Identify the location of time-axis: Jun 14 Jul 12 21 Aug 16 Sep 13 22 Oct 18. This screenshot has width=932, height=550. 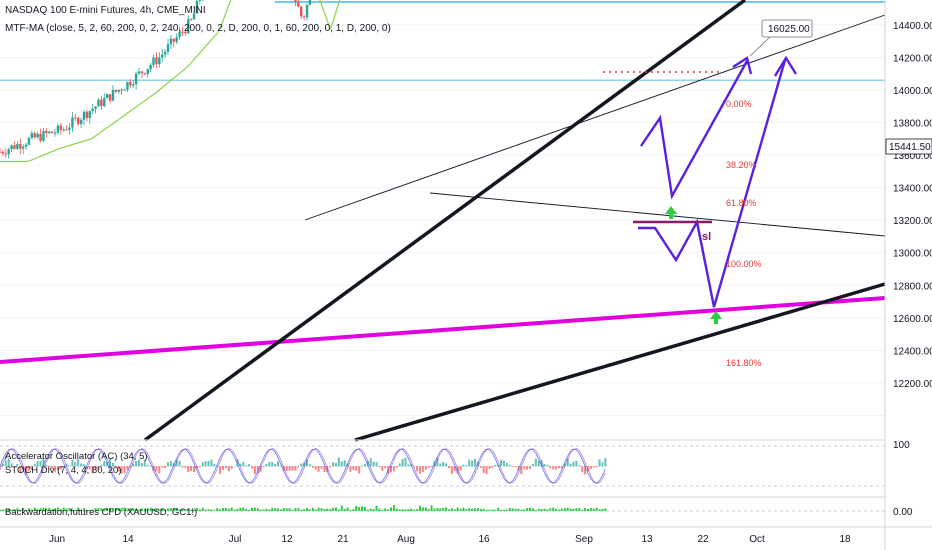
(450, 539).